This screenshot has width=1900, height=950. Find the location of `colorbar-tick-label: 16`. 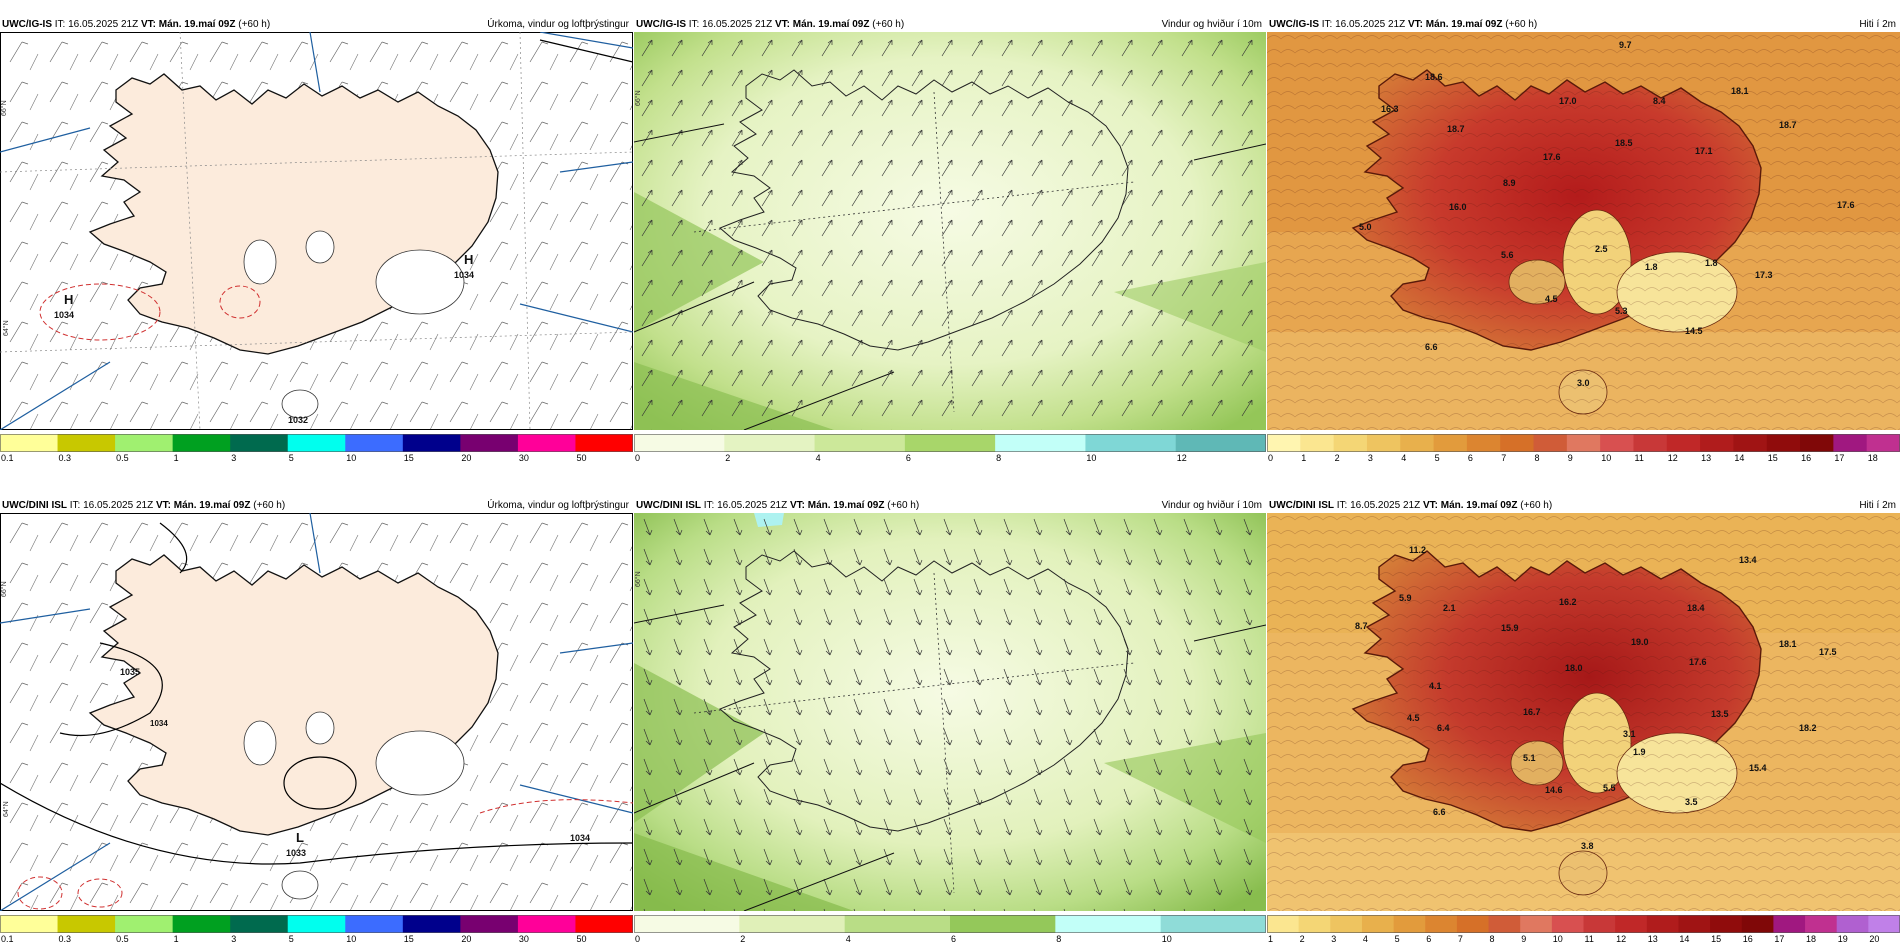

colorbar-tick-label: 16 is located at coordinates (1747, 939).